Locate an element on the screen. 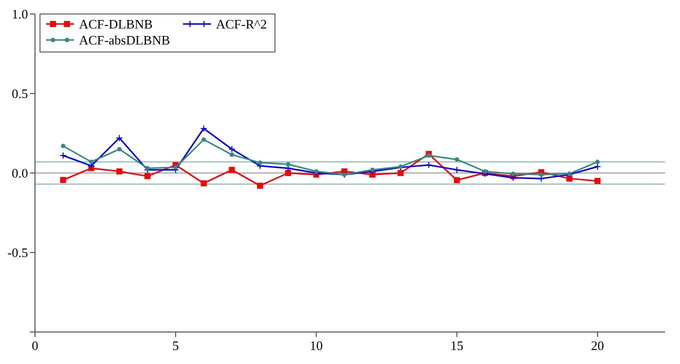 The image size is (680, 364). legend-label: ACF-absDLBNB is located at coordinates (124, 40).